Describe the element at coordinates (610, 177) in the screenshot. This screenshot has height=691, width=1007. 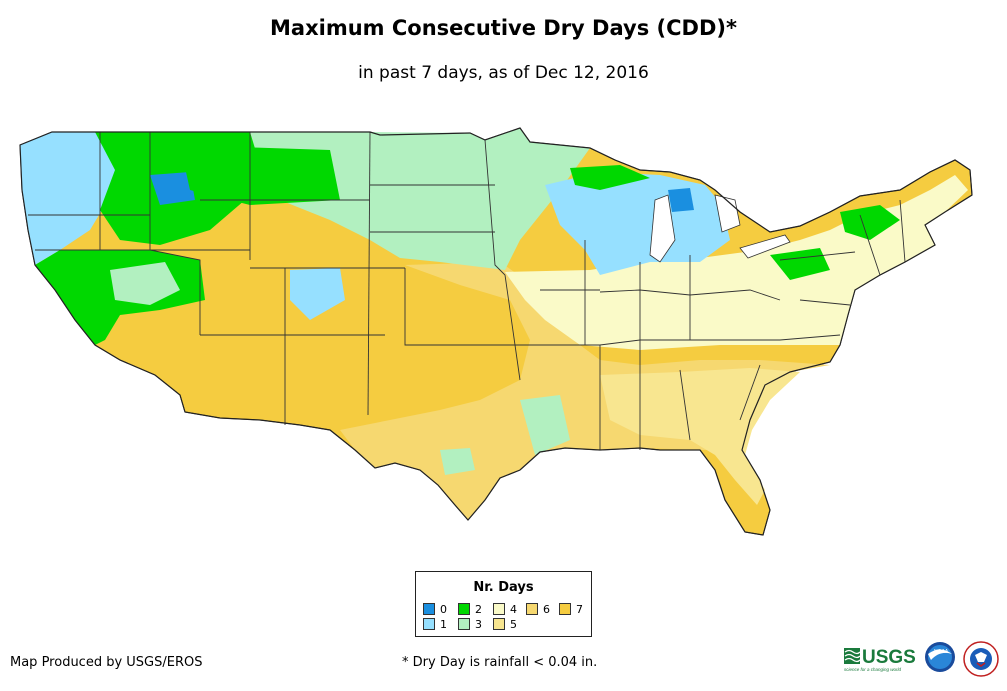
I see `zone-2-days-superior` at that location.